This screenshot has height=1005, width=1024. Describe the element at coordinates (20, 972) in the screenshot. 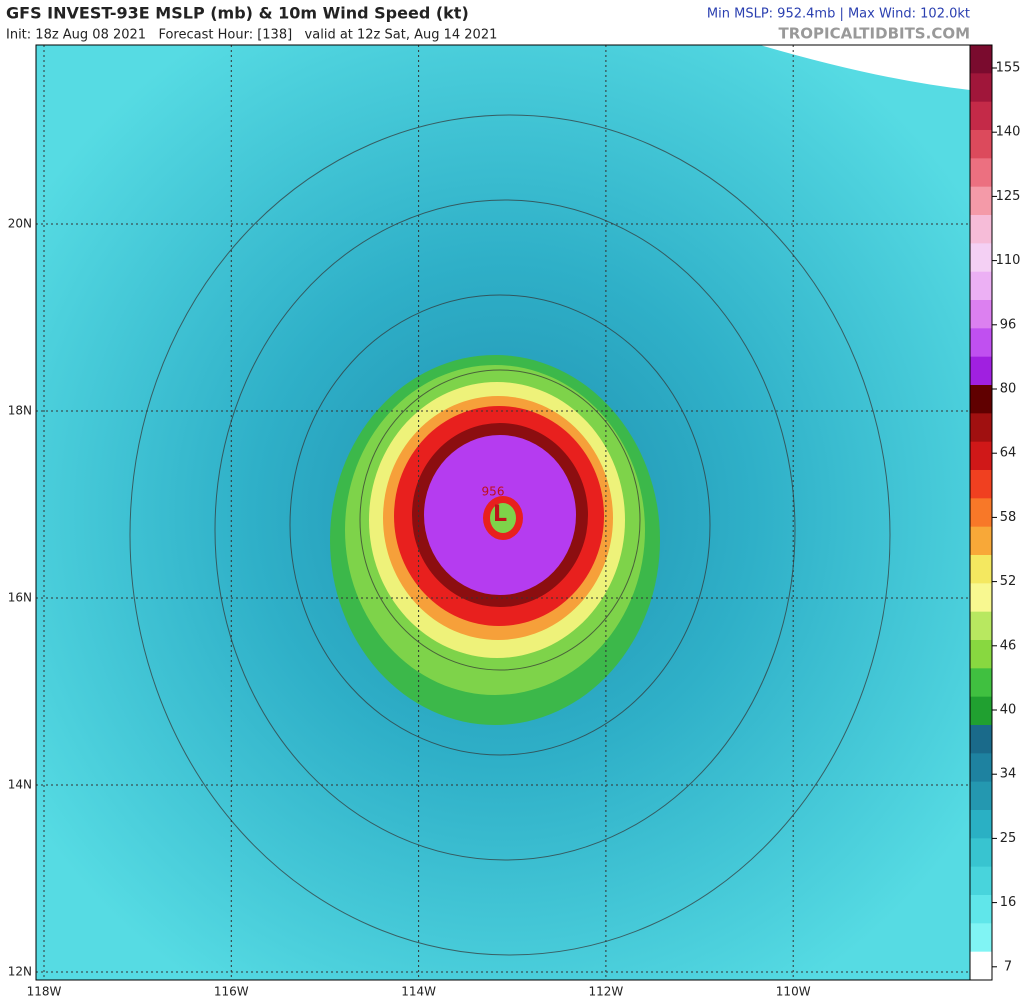

I see `lat-label: 12N` at that location.